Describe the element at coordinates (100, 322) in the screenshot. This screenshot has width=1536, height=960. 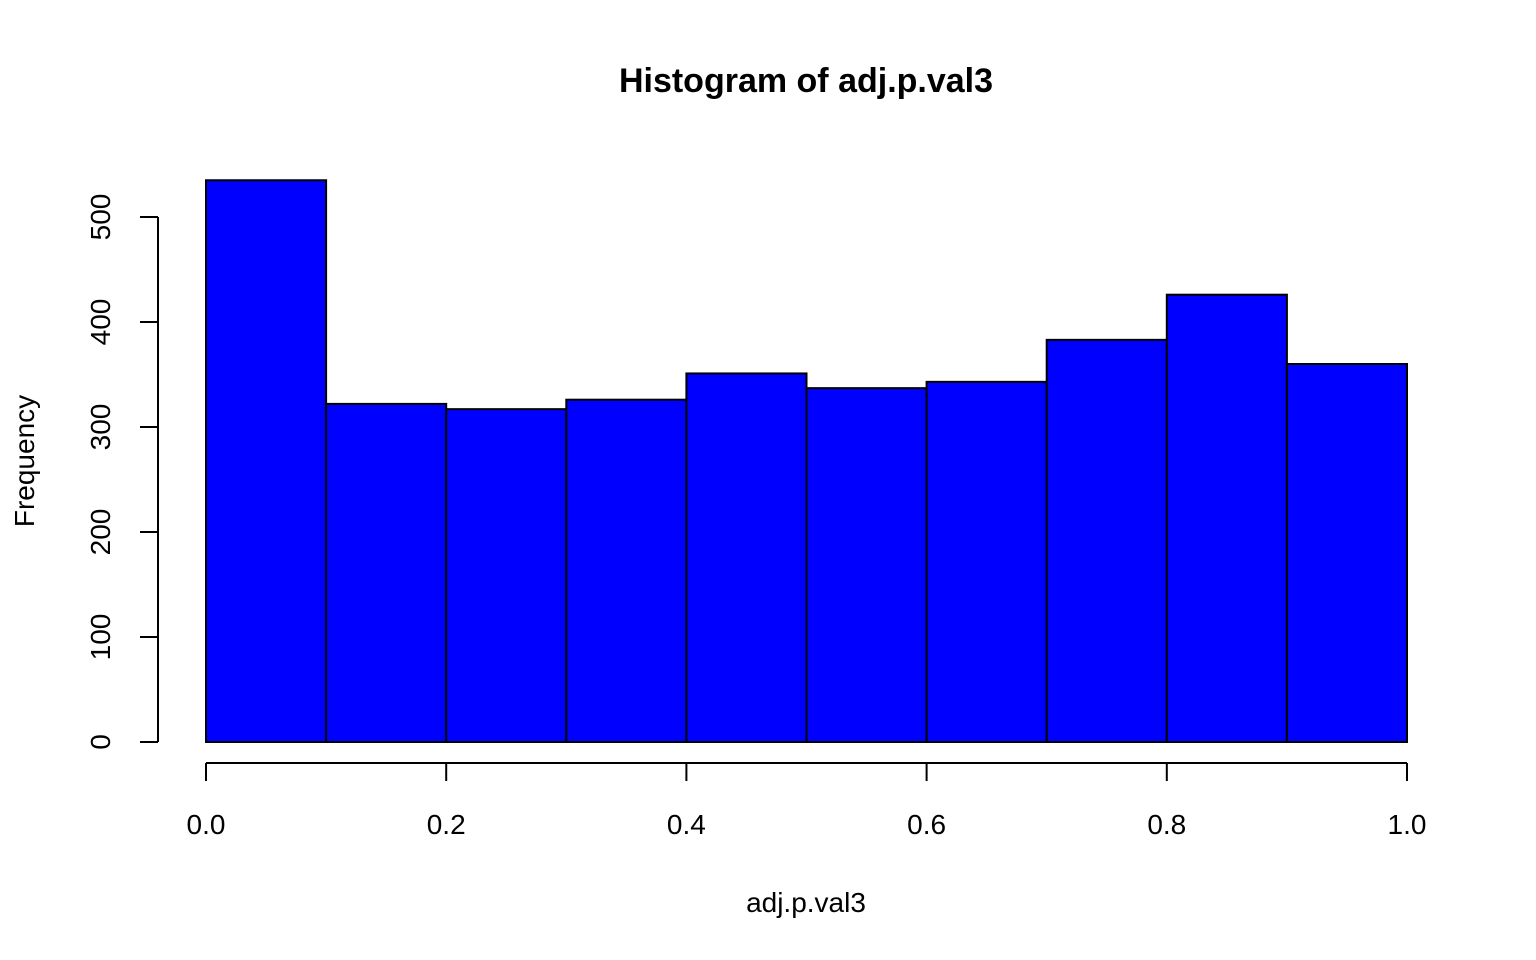
I see `y-tick-label: 400` at that location.